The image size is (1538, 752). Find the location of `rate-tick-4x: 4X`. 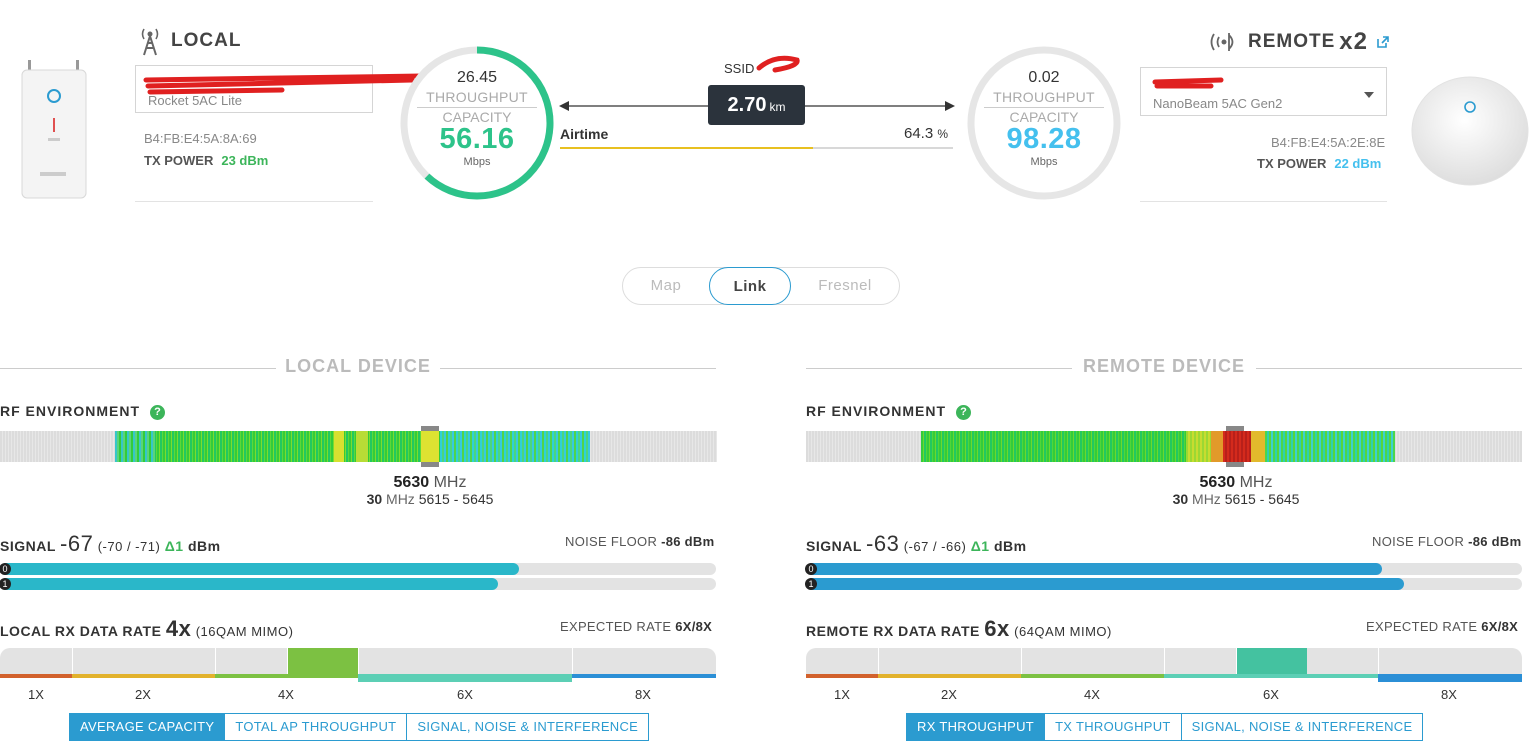

rate-tick-4x: 4X is located at coordinates (1092, 694).